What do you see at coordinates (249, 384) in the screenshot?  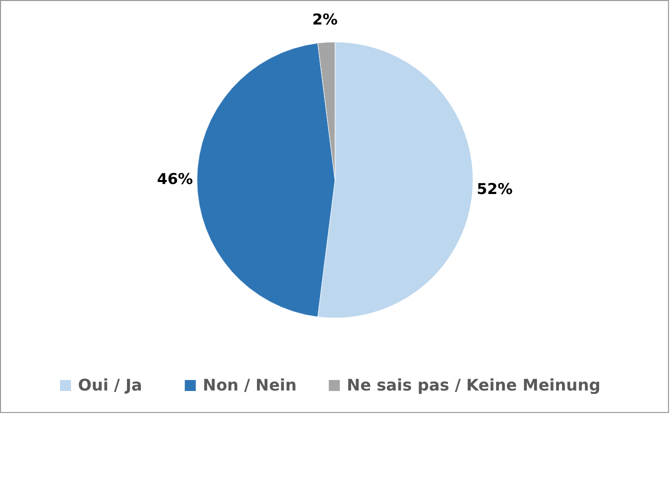 I see `legend-label: Non / Nein` at bounding box center [249, 384].